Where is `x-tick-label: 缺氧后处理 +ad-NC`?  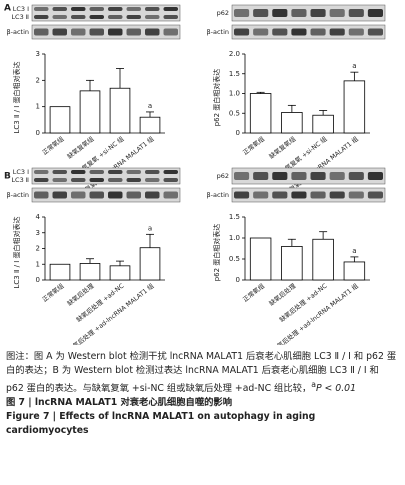
x-tick-label: 缺氧后处理 +ad-NC is located at coordinates (100, 302).